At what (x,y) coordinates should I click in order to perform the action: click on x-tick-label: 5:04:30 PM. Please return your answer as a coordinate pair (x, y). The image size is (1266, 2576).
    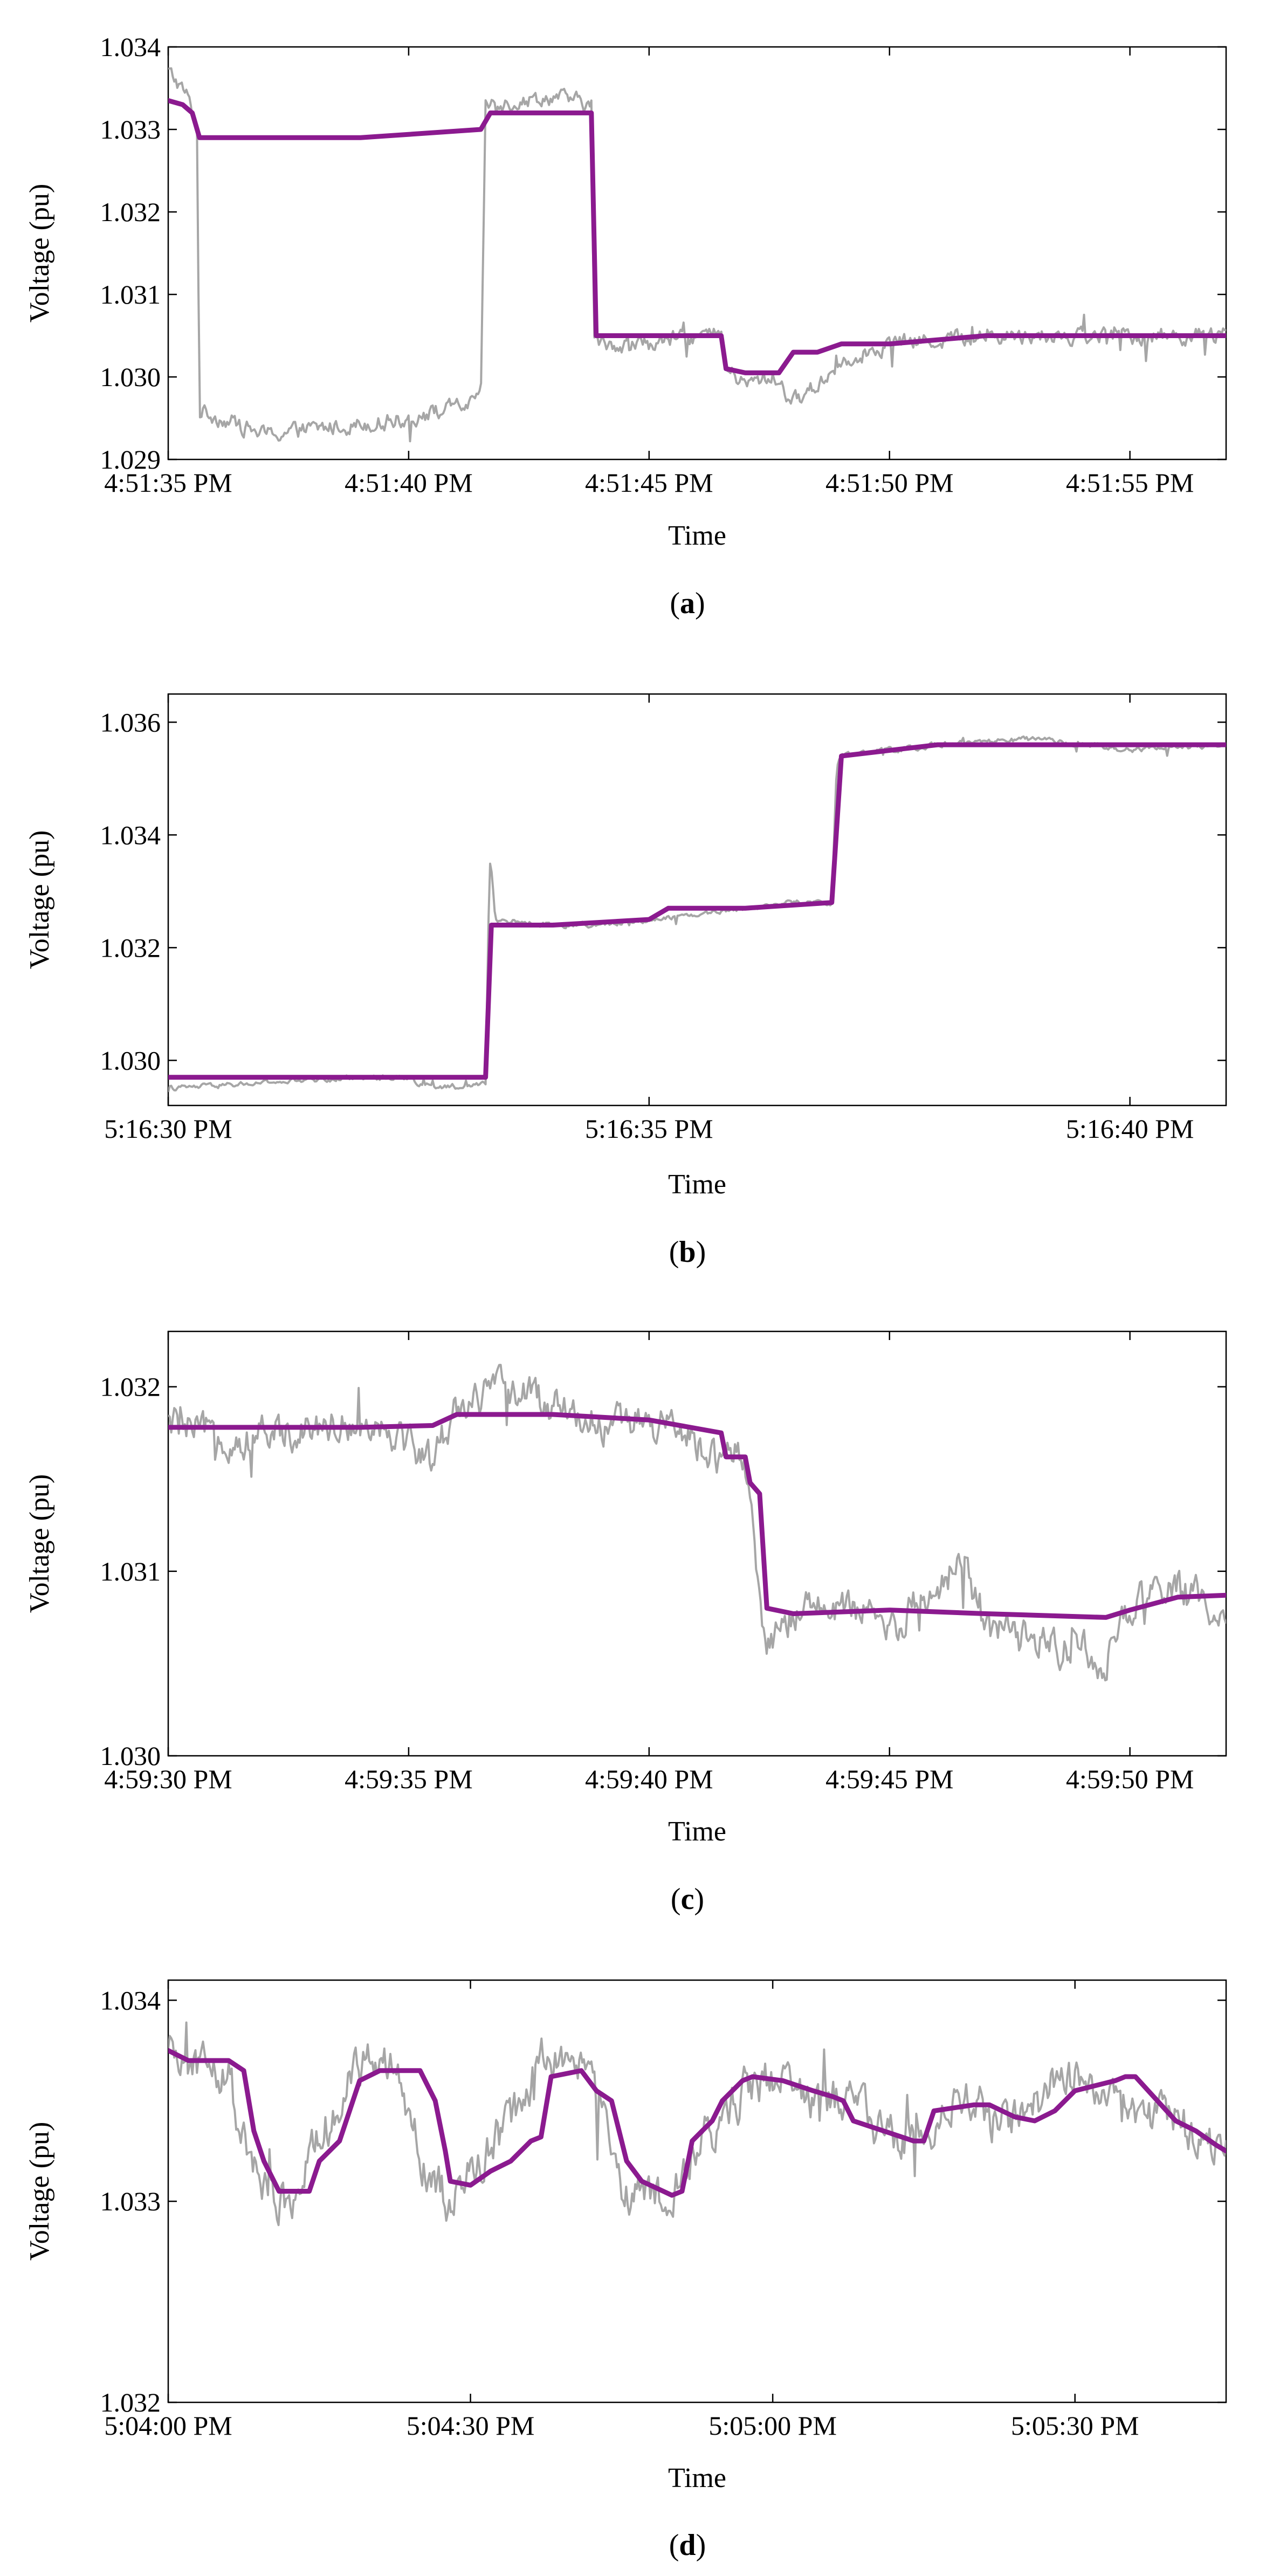
    Looking at the image, I should click on (471, 2425).